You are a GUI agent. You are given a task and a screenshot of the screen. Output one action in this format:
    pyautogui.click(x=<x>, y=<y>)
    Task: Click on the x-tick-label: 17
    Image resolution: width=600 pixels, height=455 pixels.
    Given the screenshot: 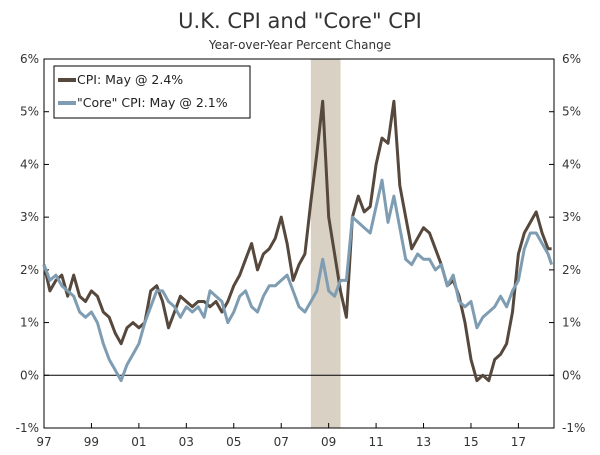 What is the action you would take?
    pyautogui.click(x=518, y=442)
    